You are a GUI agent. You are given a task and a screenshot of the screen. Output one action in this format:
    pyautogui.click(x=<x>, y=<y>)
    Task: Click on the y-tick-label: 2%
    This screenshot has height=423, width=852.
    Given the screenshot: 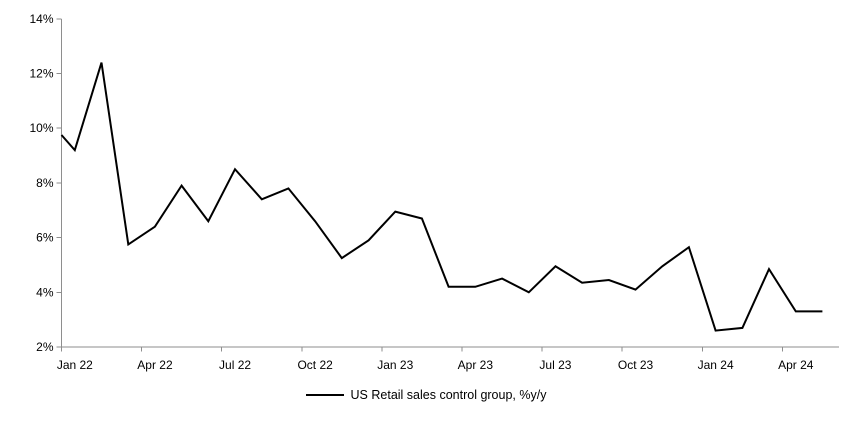 What is the action you would take?
    pyautogui.click(x=45, y=347)
    